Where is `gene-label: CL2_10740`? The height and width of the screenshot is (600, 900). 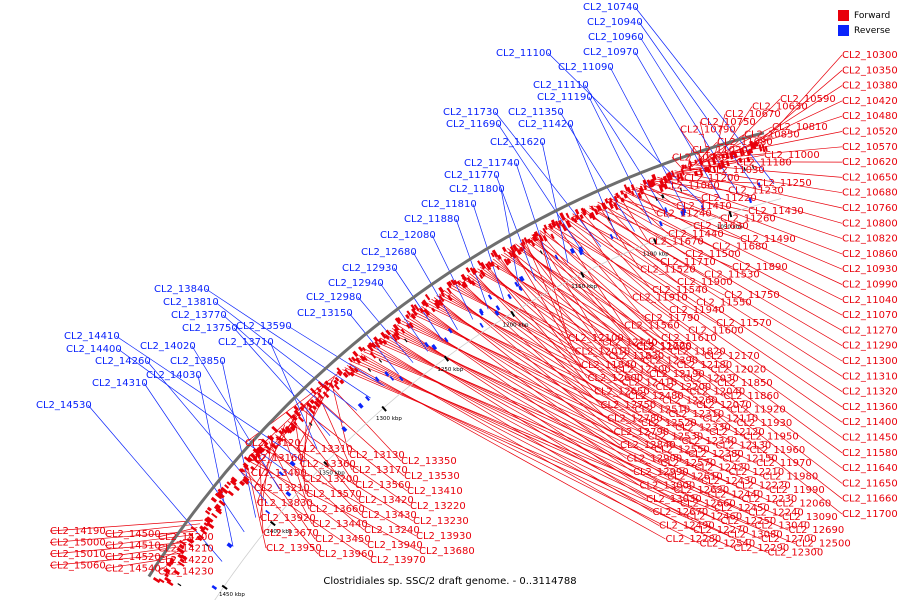 gene-label: CL2_10740 is located at coordinates (611, 7).